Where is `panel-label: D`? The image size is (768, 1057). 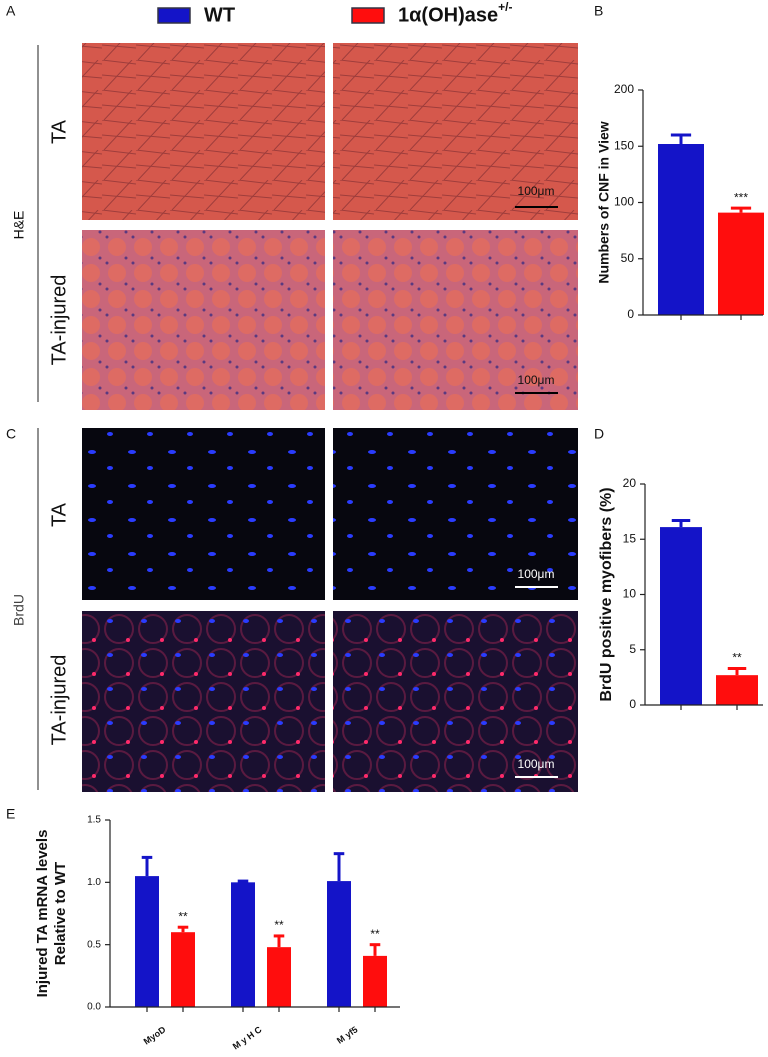 panel-label: D is located at coordinates (599, 434).